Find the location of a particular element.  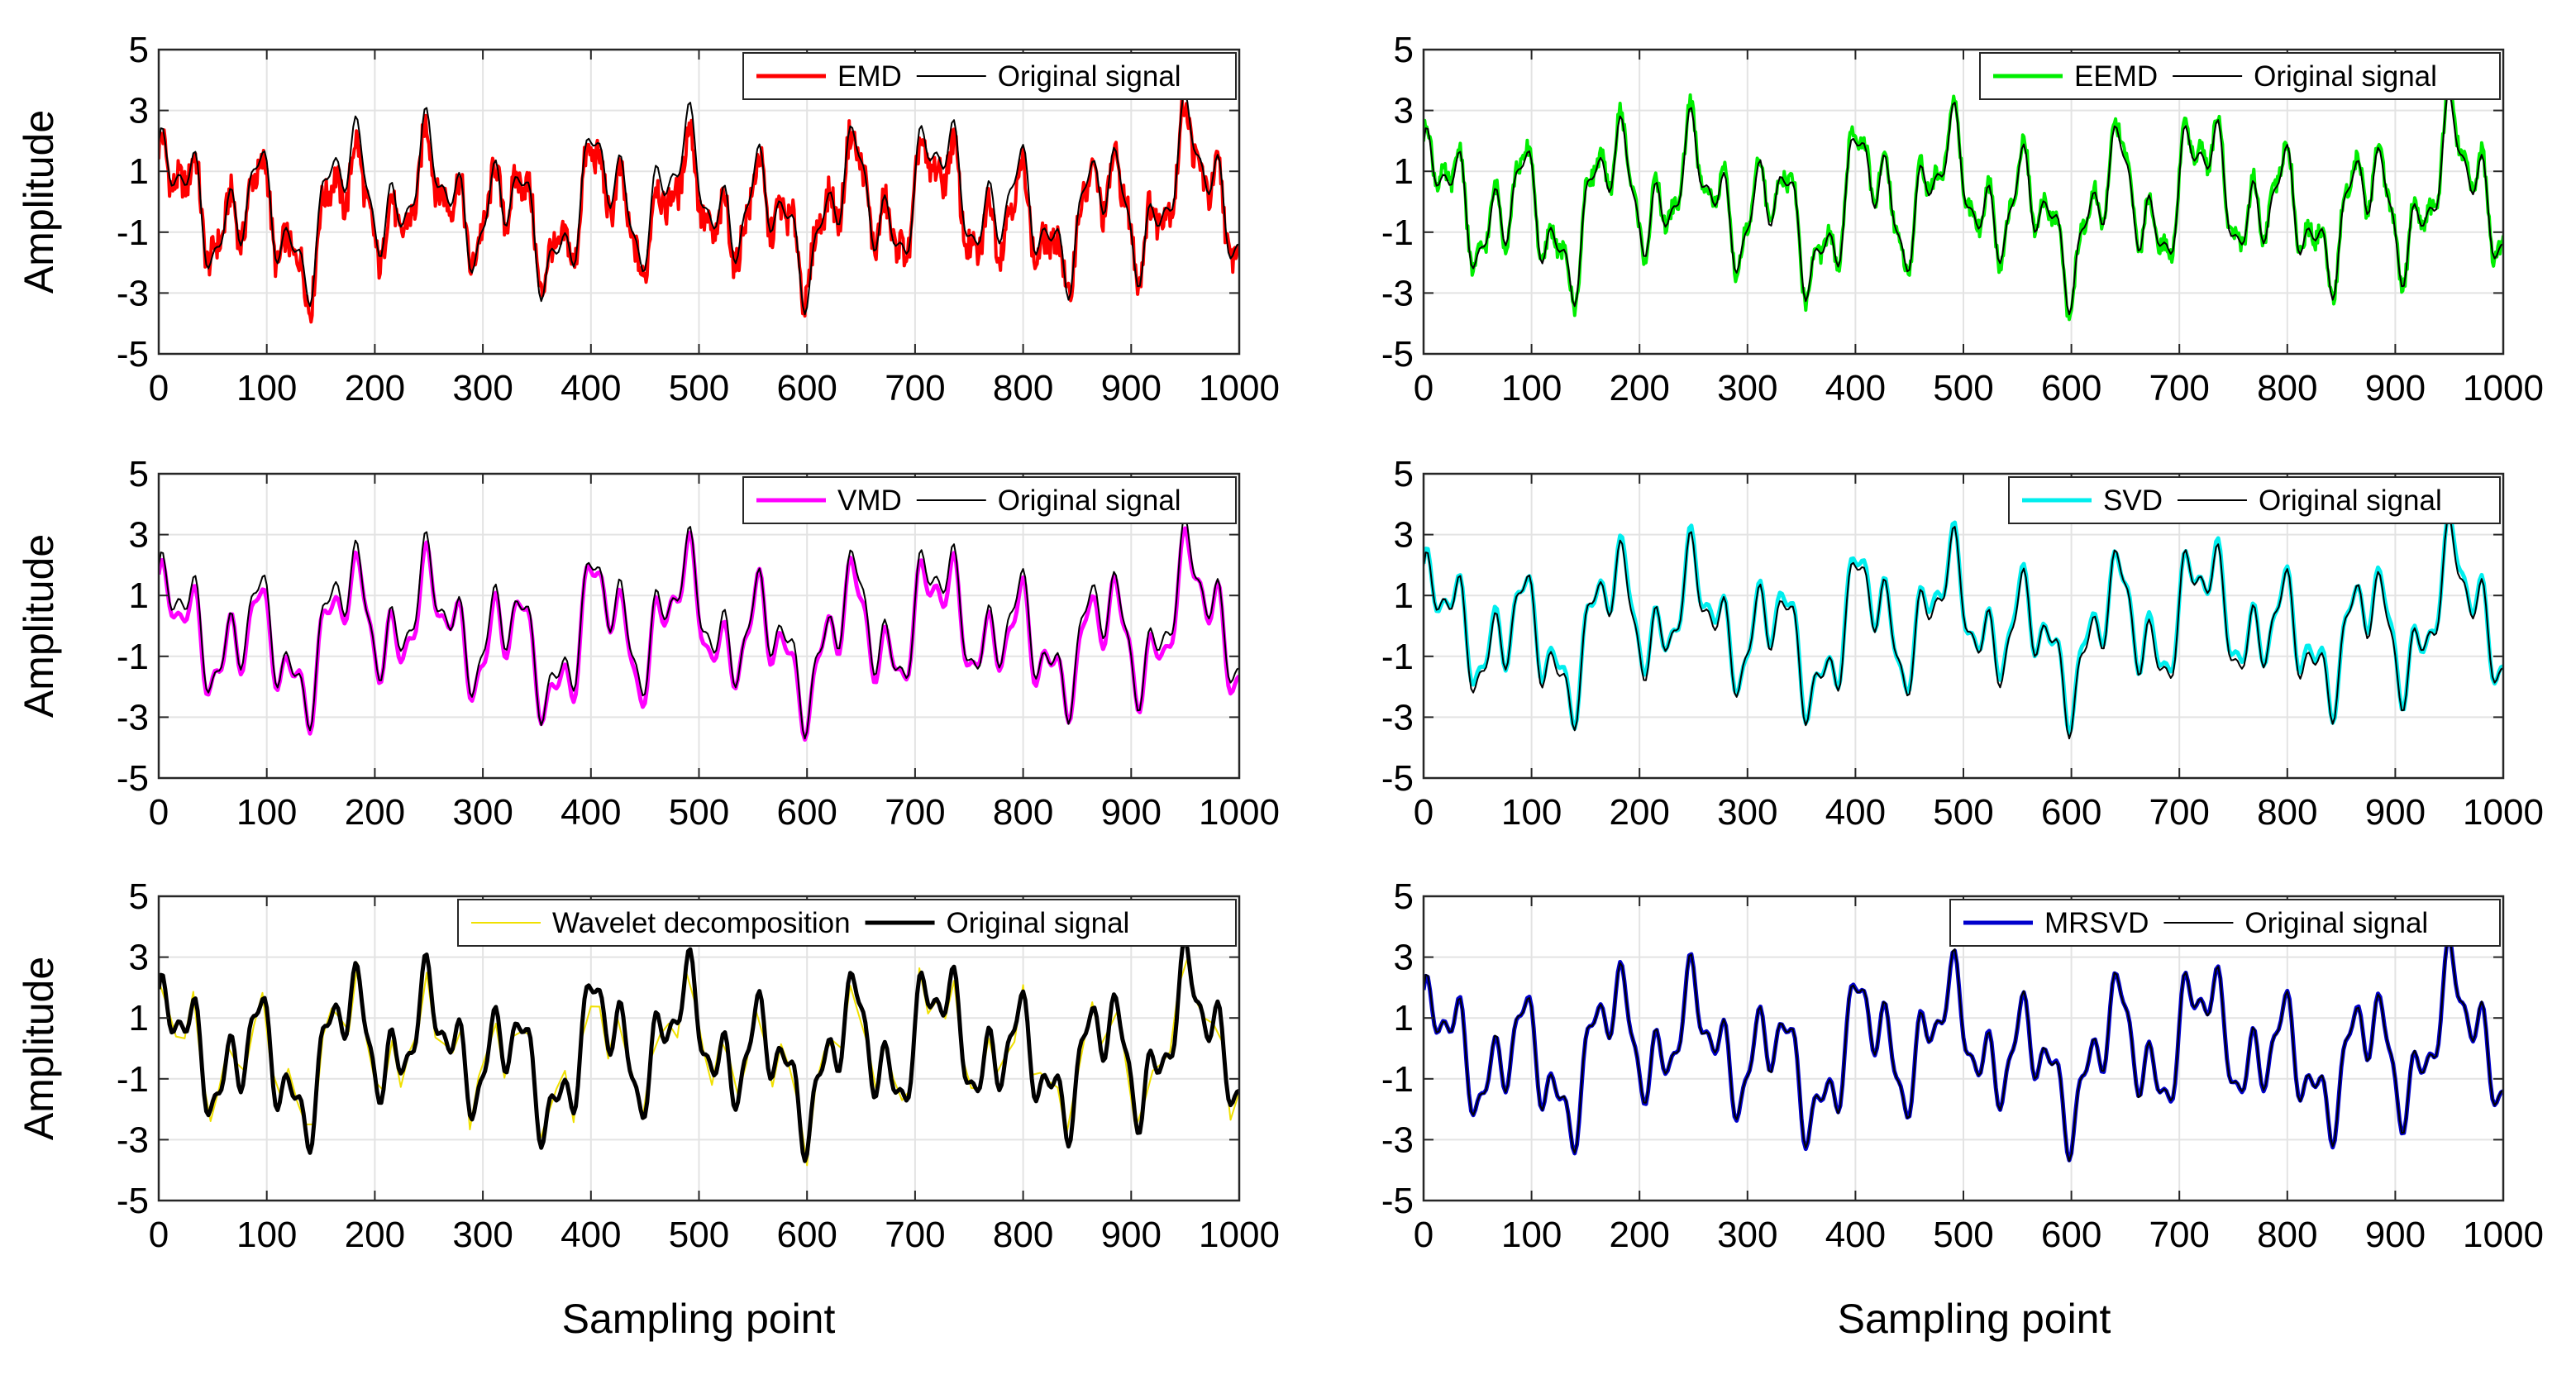

legend: MRSVD Original signal is located at coordinates (2225, 923).